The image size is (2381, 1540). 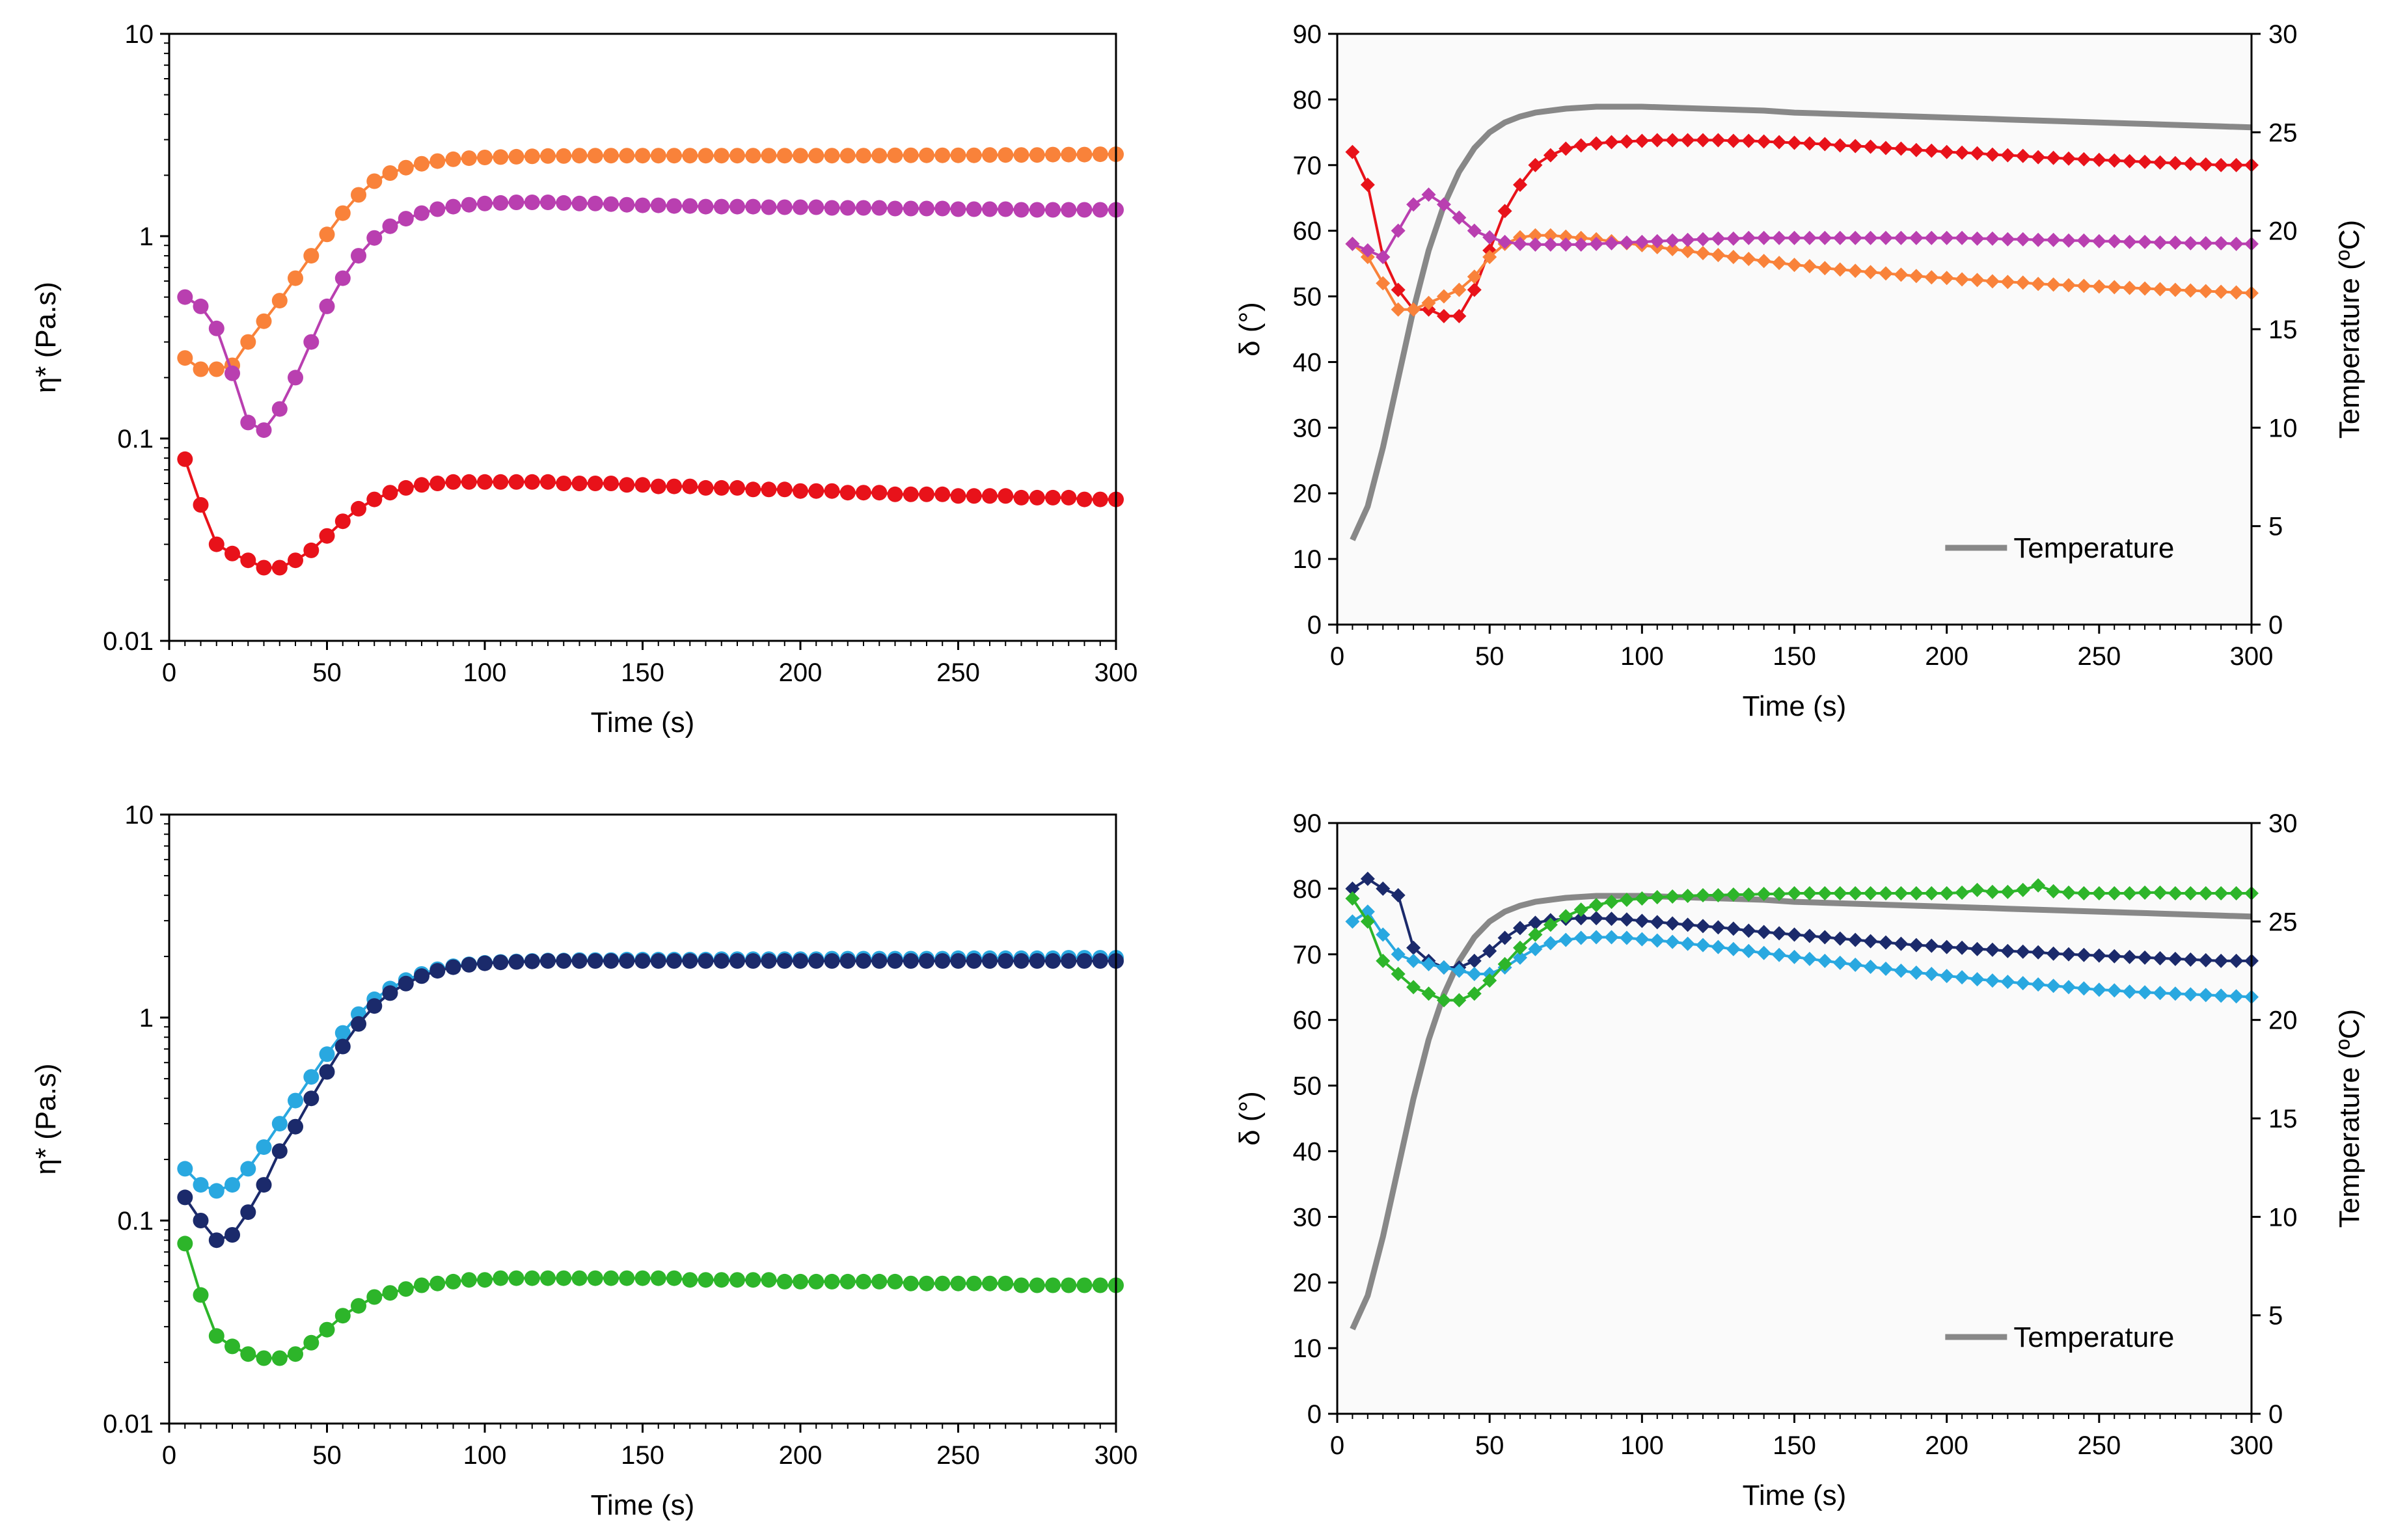 What do you see at coordinates (2349, 329) in the screenshot?
I see `y2-axis-title: Temperature (ºC)` at bounding box center [2349, 329].